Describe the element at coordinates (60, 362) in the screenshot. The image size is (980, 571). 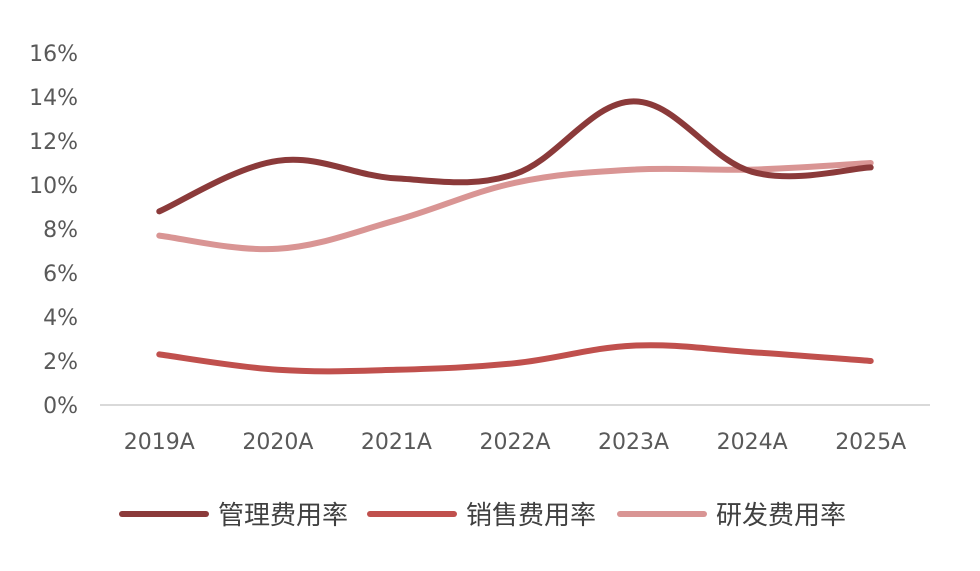
I see `y-tick-label: 2%` at that location.